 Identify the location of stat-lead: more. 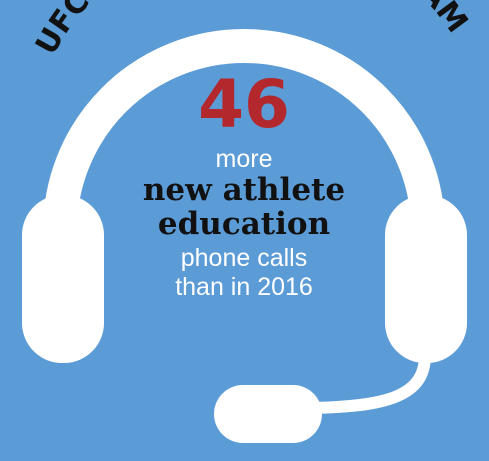
(244, 159).